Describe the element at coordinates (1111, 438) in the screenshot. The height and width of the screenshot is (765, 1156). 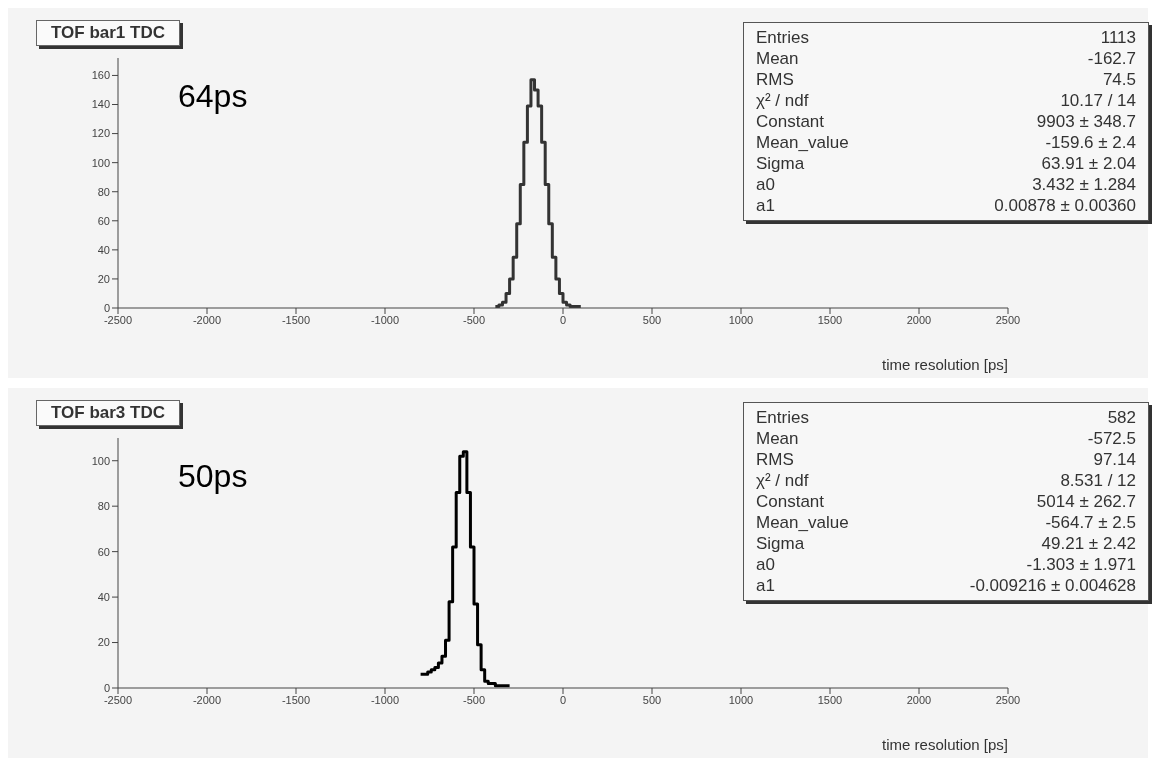
I see `text: -572.5` at that location.